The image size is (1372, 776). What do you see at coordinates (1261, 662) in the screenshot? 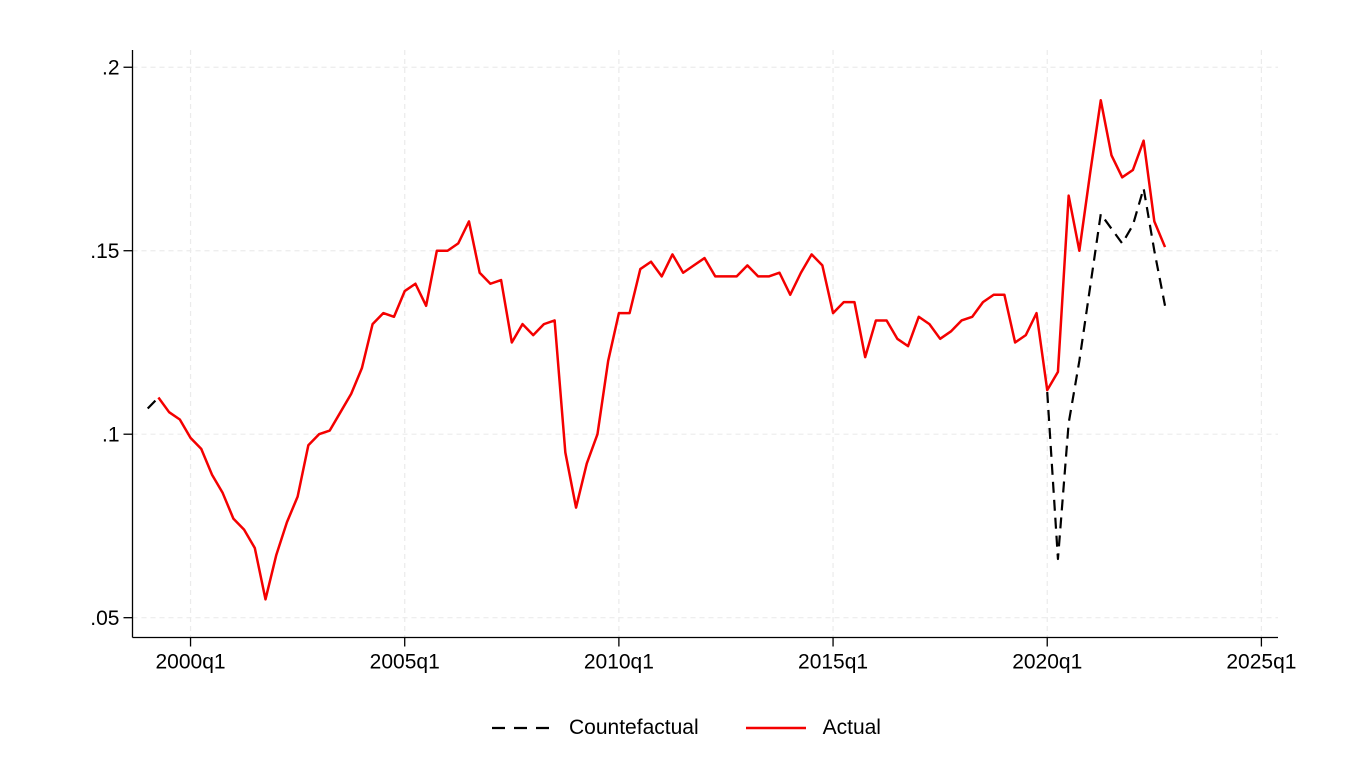
I see `x-tick-label: 2025q1` at bounding box center [1261, 662].